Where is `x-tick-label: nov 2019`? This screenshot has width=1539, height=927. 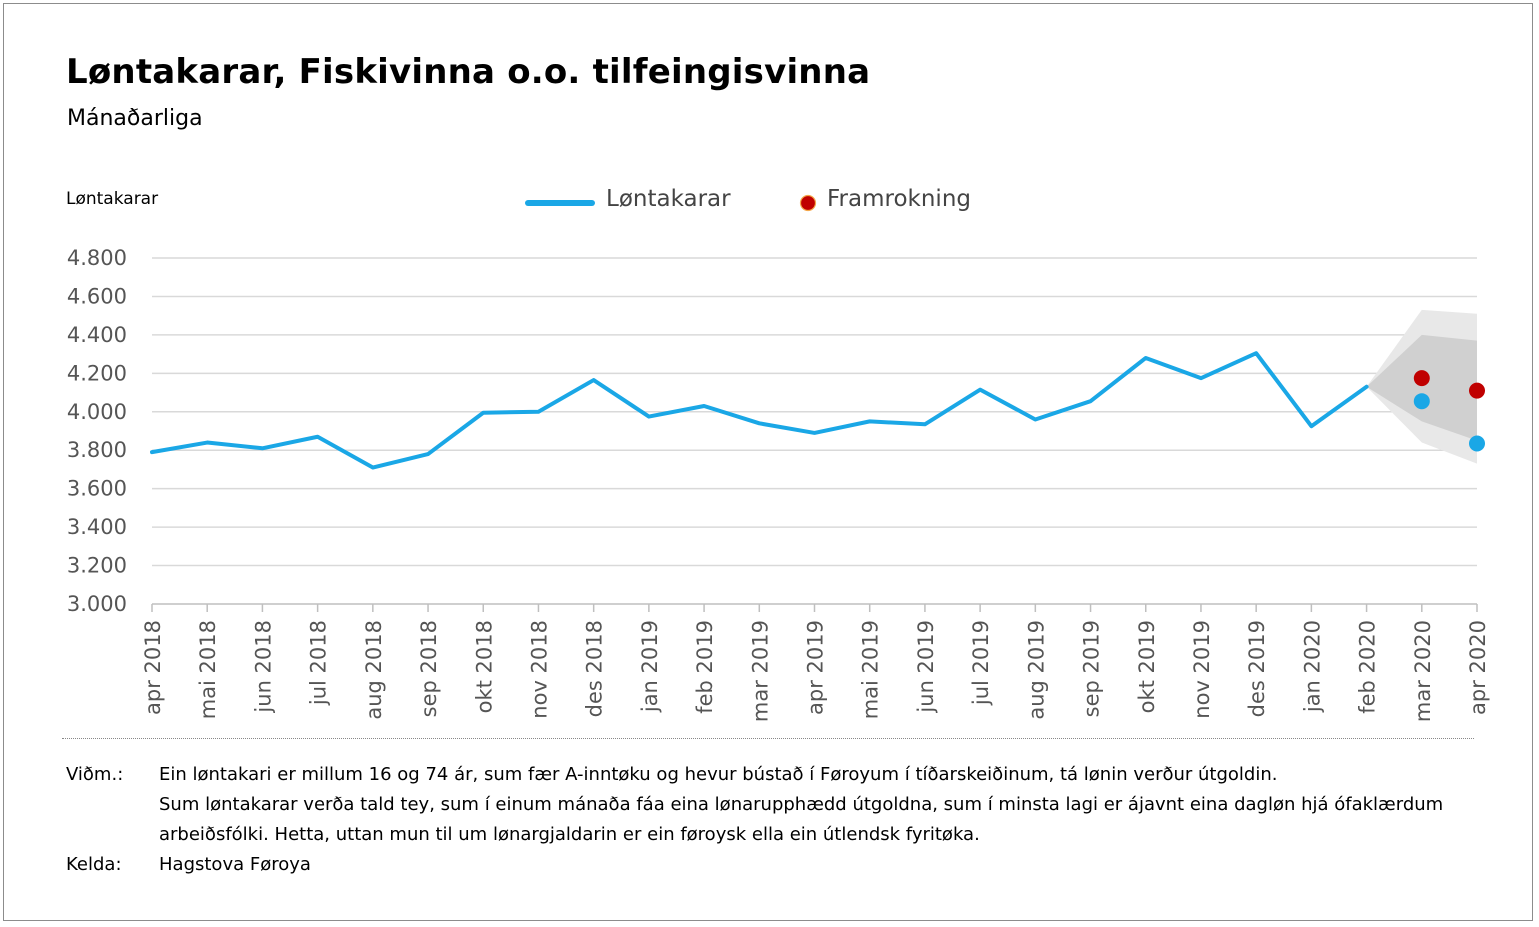
x-tick-label: nov 2019 is located at coordinates (1202, 669).